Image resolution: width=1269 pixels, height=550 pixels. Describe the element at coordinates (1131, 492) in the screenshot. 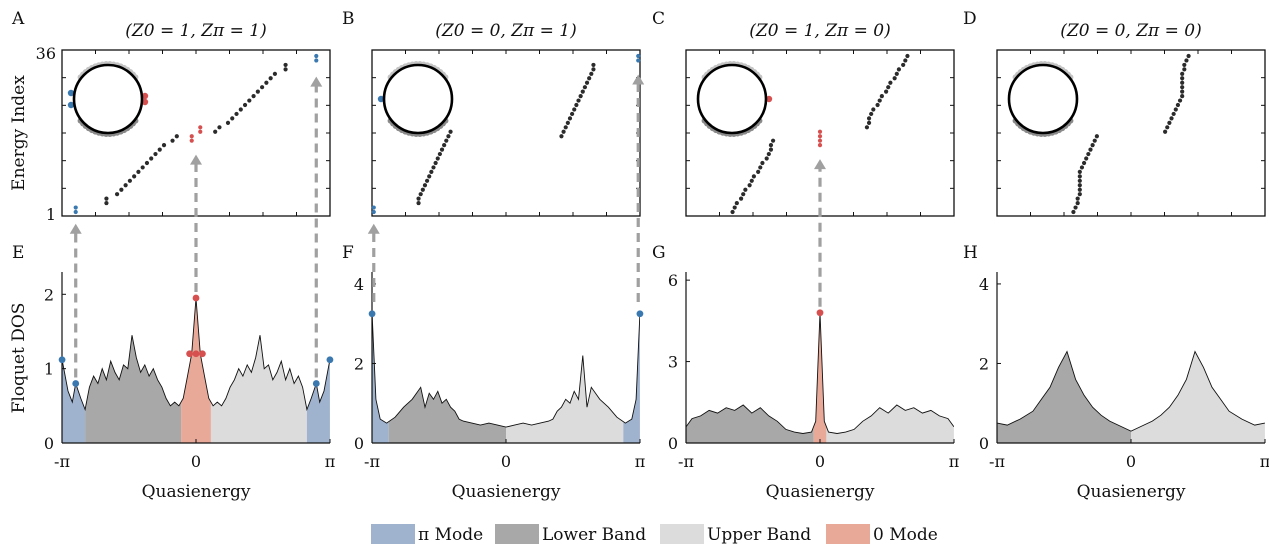

I see `x-axis-label: Quasienergy` at that location.